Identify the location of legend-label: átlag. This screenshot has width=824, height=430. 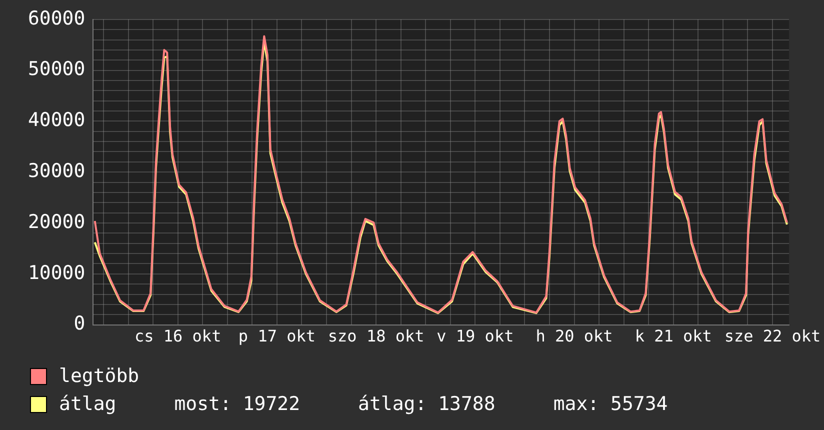
(87, 404).